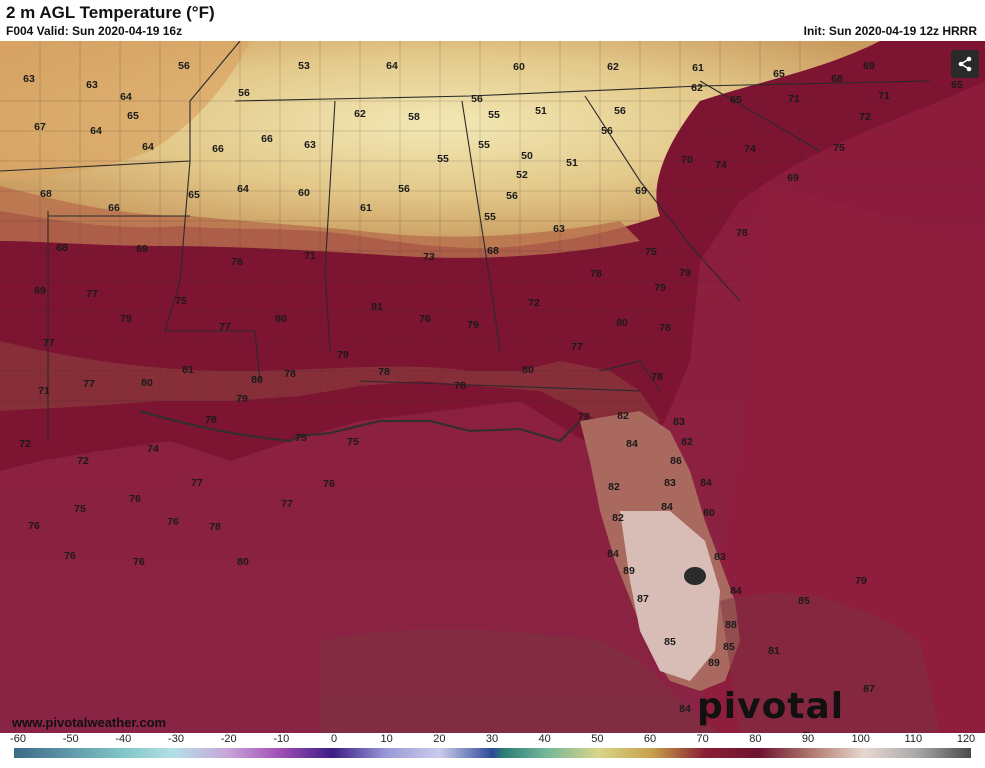 This screenshot has height=768, width=985. What do you see at coordinates (731, 625) in the screenshot?
I see `temp-label: 88` at bounding box center [731, 625].